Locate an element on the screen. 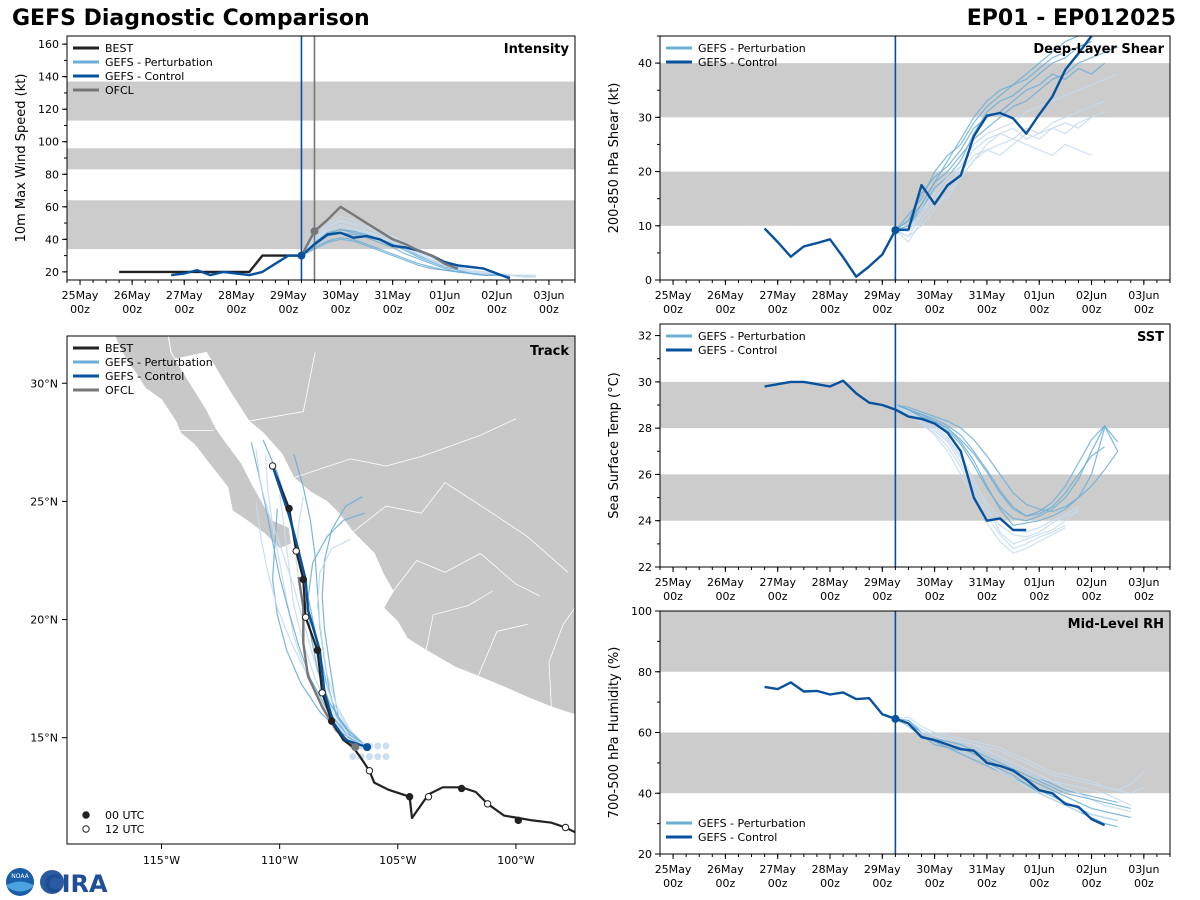 The height and width of the screenshot is (900, 1200). shear-title: Deep-Layer Shear is located at coordinates (1098, 49).